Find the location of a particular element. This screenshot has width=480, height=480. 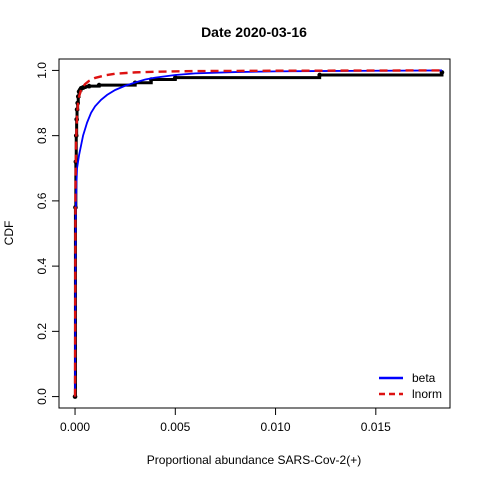

x-tick-label: 0.000 is located at coordinates (75, 427).